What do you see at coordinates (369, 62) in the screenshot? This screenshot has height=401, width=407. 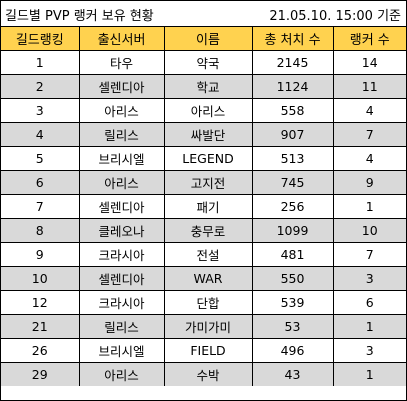 I see `cell-ranker-count: 14` at bounding box center [369, 62].